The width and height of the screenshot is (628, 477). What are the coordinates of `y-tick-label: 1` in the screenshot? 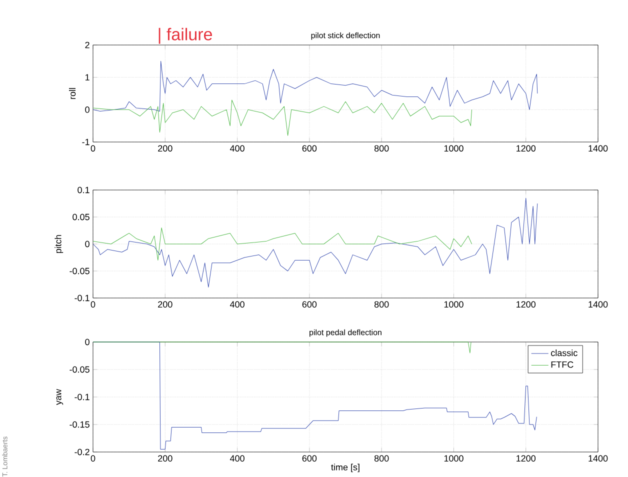 It's located at (87, 77).